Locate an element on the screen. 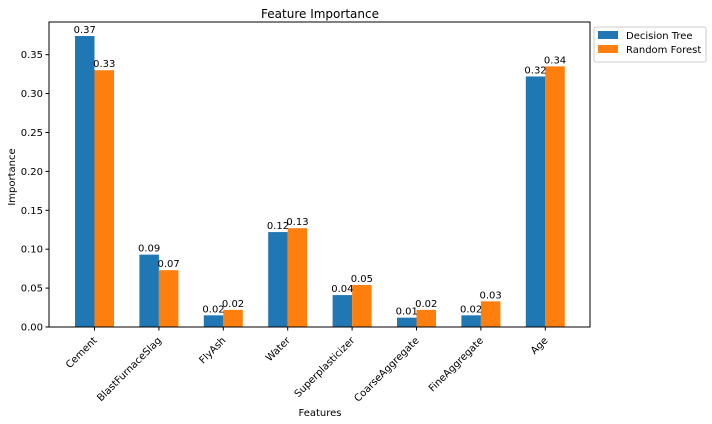 This screenshot has height=424, width=712. bar-random-forest-age is located at coordinates (555, 196).